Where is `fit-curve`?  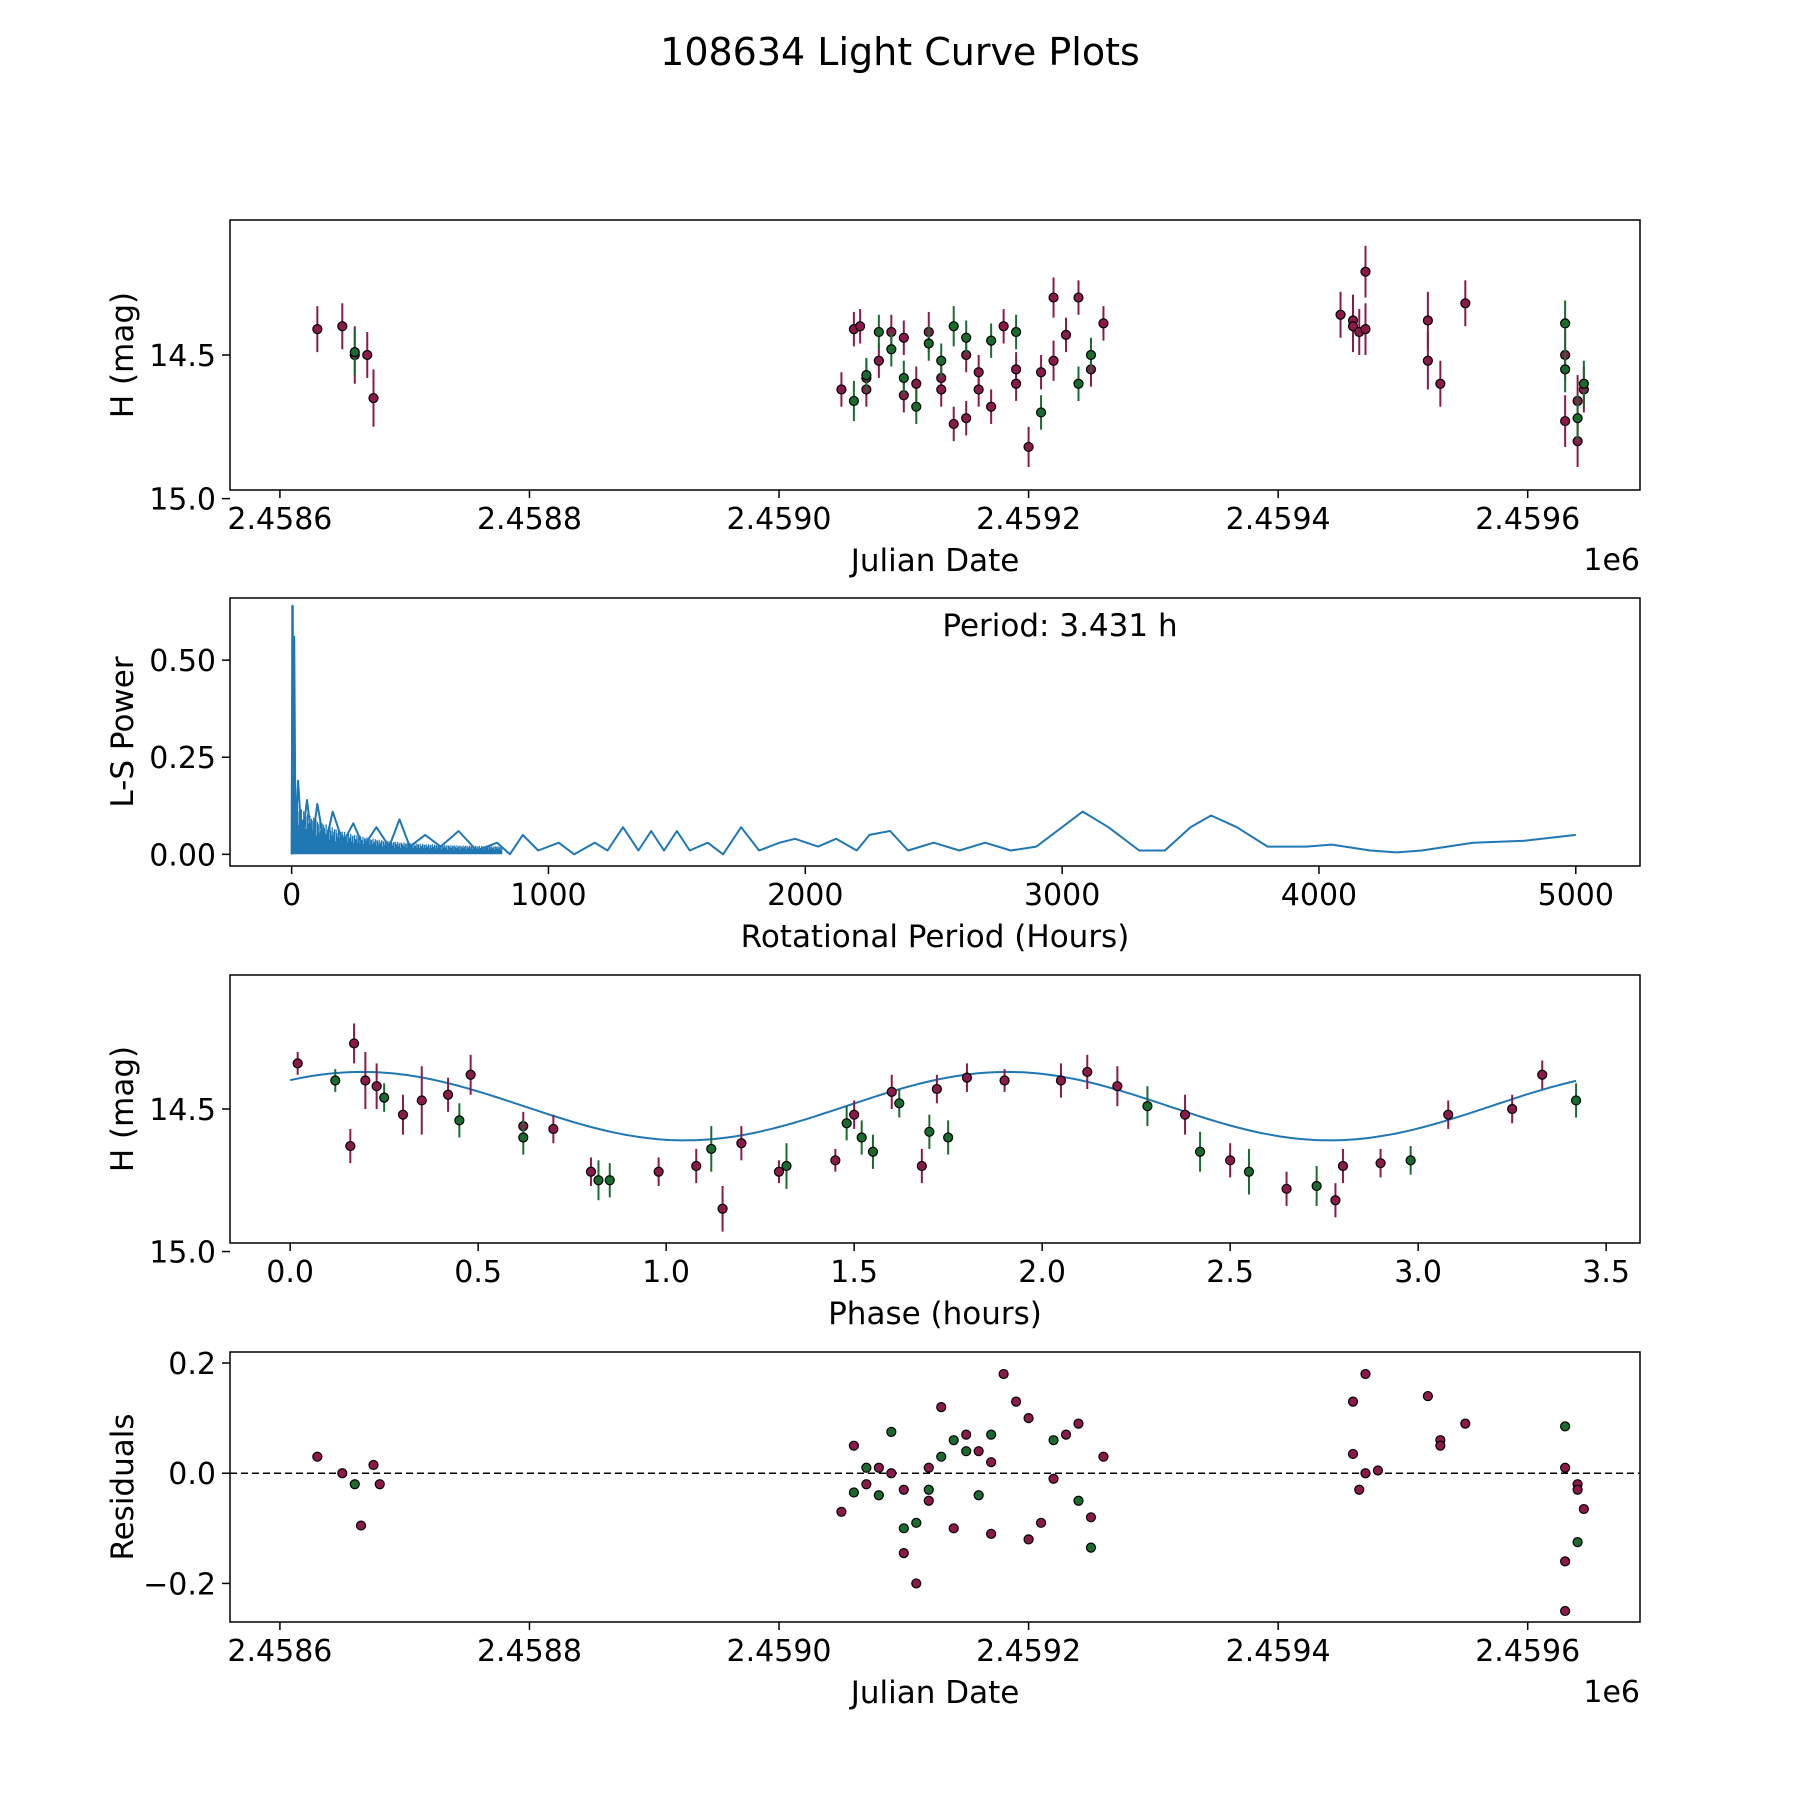
fit-curve is located at coordinates (933, 1106).